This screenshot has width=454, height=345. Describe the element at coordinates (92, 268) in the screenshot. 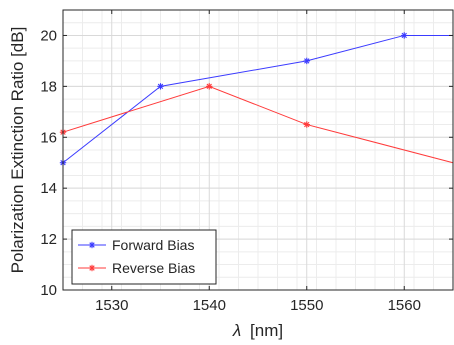

I see `legend-marker-reverse-bias` at that location.